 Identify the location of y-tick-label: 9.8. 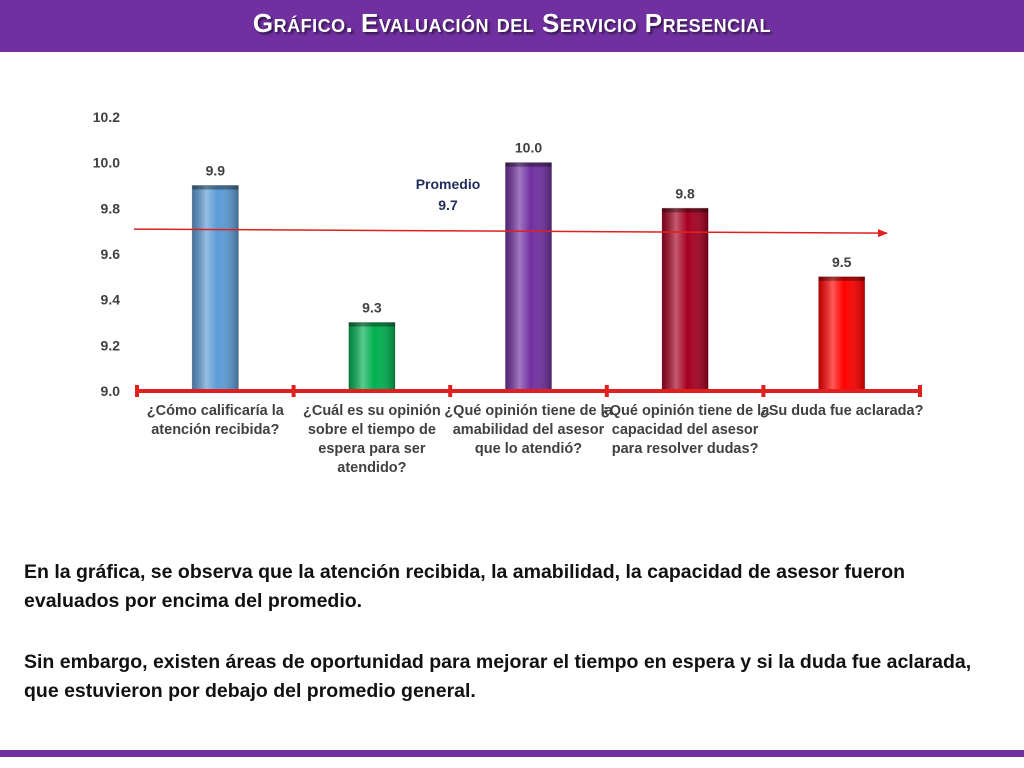
(111, 208).